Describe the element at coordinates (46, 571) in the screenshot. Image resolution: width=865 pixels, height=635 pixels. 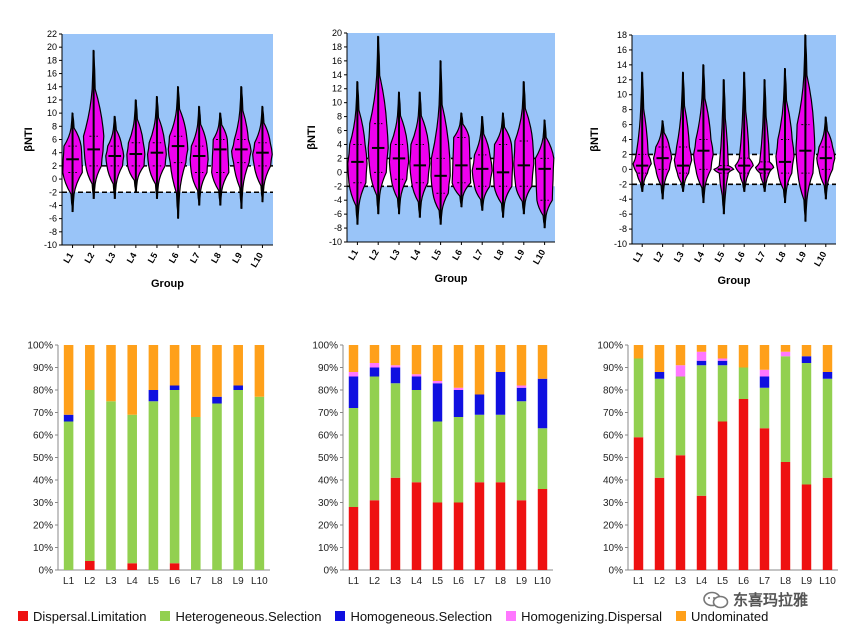
I see `y-tick-label: 0%` at that location.